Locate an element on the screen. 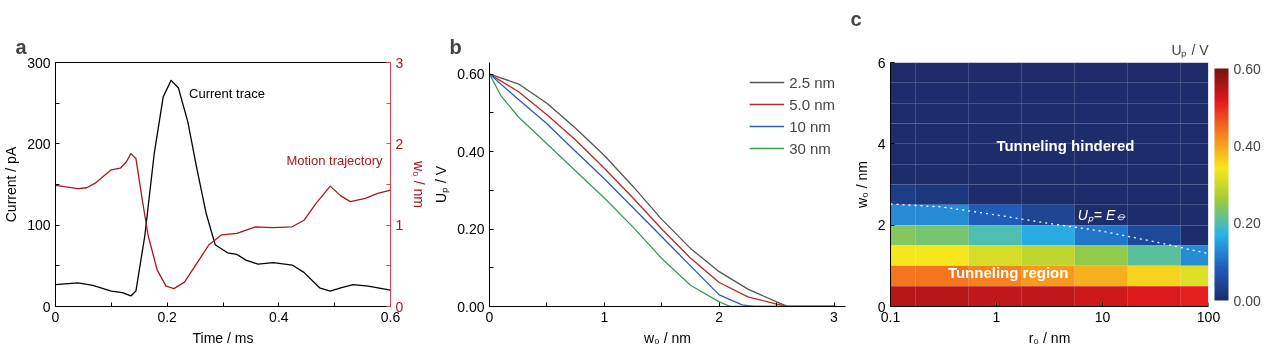  color-bar-title: Uₚ / V is located at coordinates (1190, 50).